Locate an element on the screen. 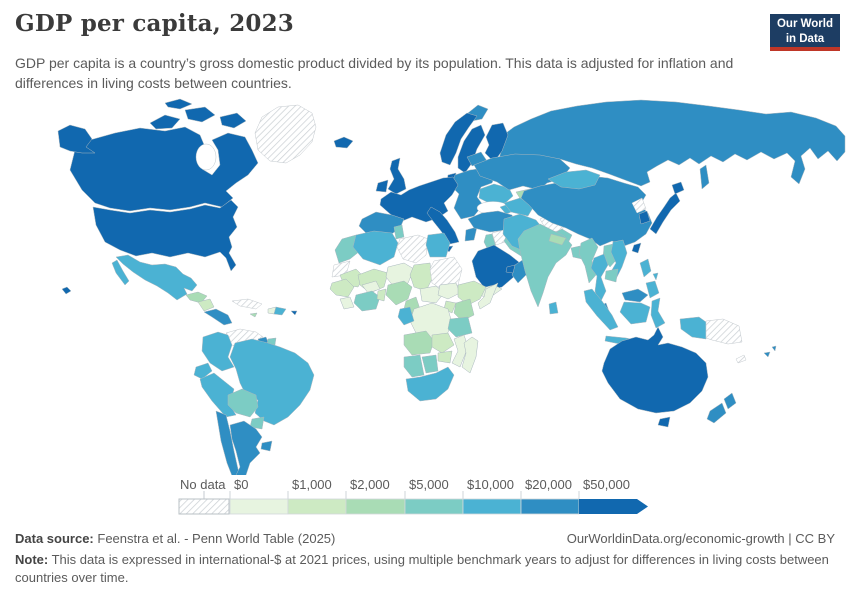 This screenshot has width=850, height=600. country-uruguay is located at coordinates (266, 446).